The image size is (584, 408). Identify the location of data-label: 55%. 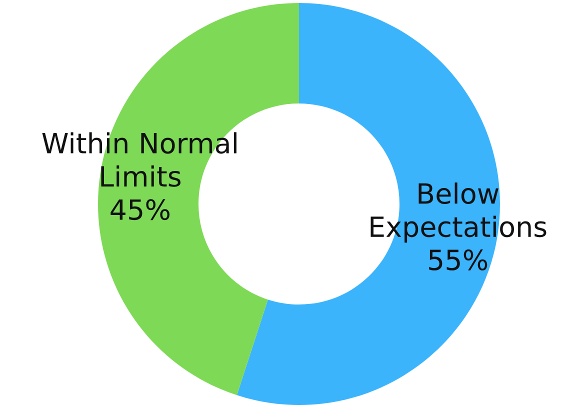
(458, 259).